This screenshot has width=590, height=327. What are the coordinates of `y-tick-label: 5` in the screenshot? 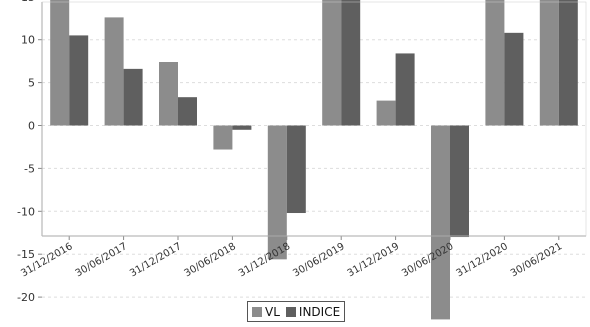 It's located at (31, 83).